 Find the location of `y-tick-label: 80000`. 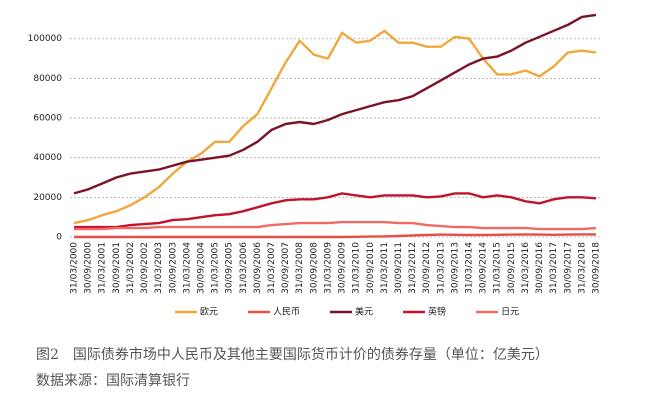

y-tick-label: 80000 is located at coordinates (47, 79).